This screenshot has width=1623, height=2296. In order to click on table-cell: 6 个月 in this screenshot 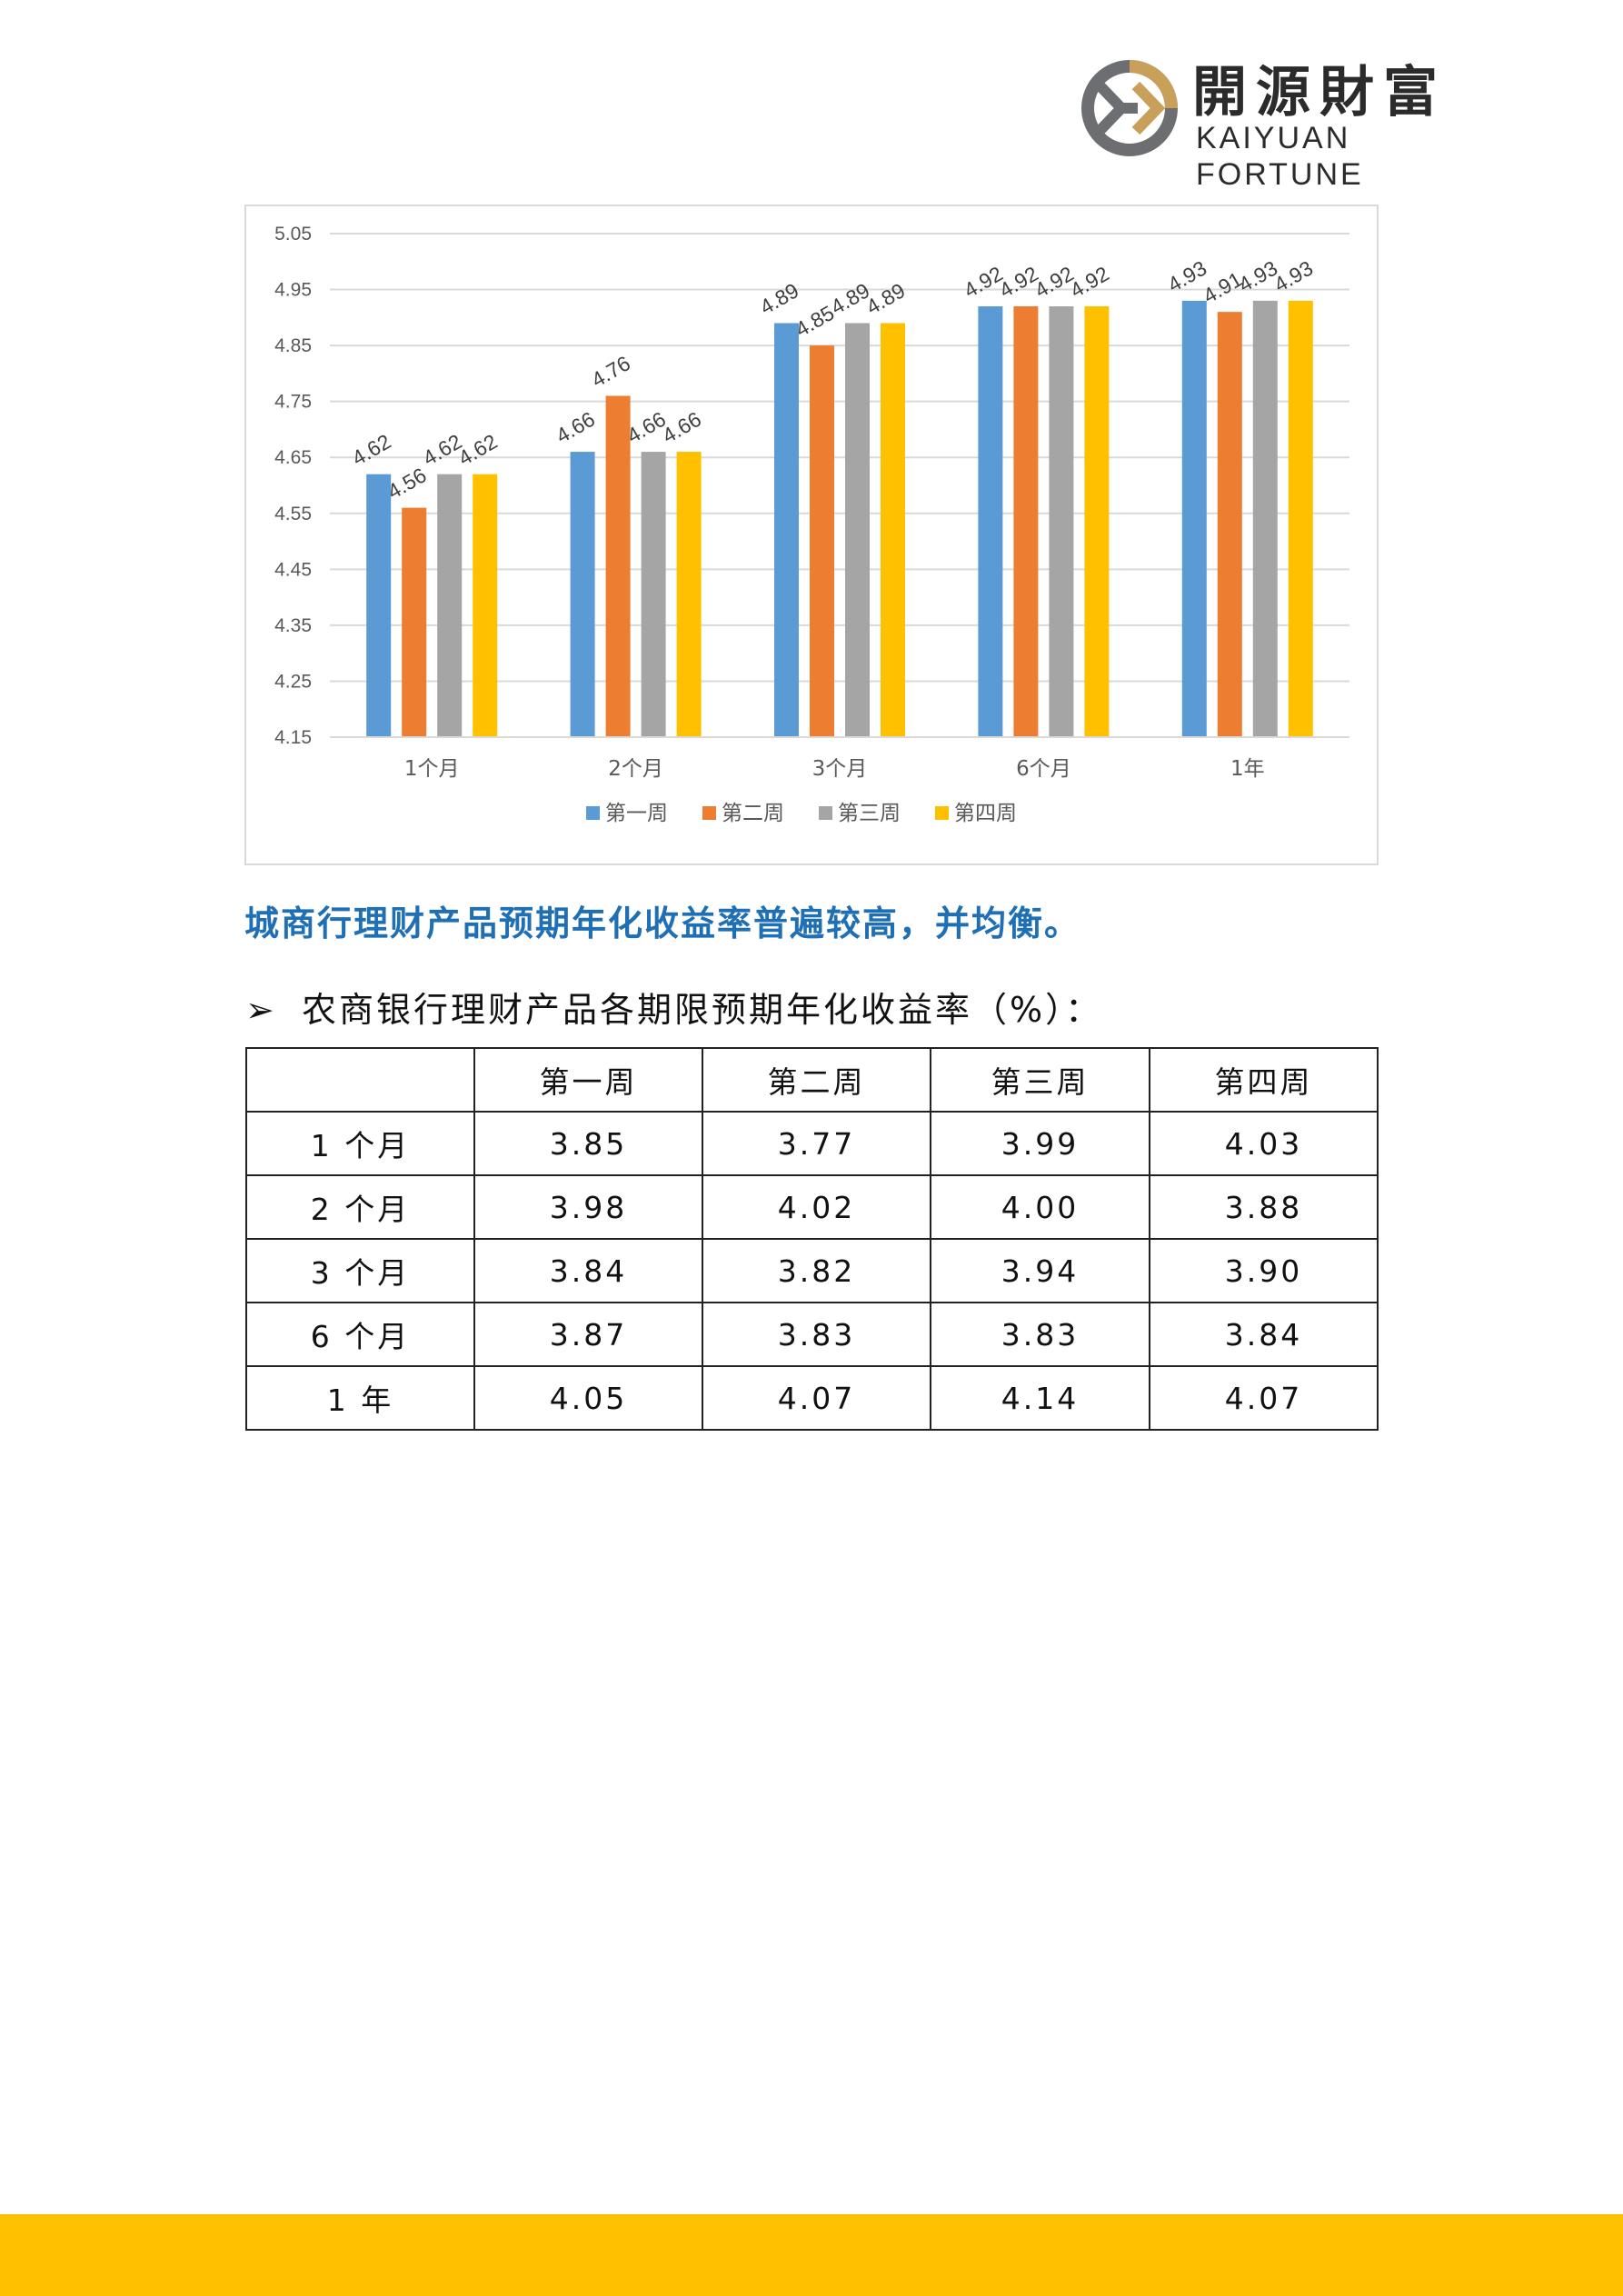, I will do `click(360, 1334)`.